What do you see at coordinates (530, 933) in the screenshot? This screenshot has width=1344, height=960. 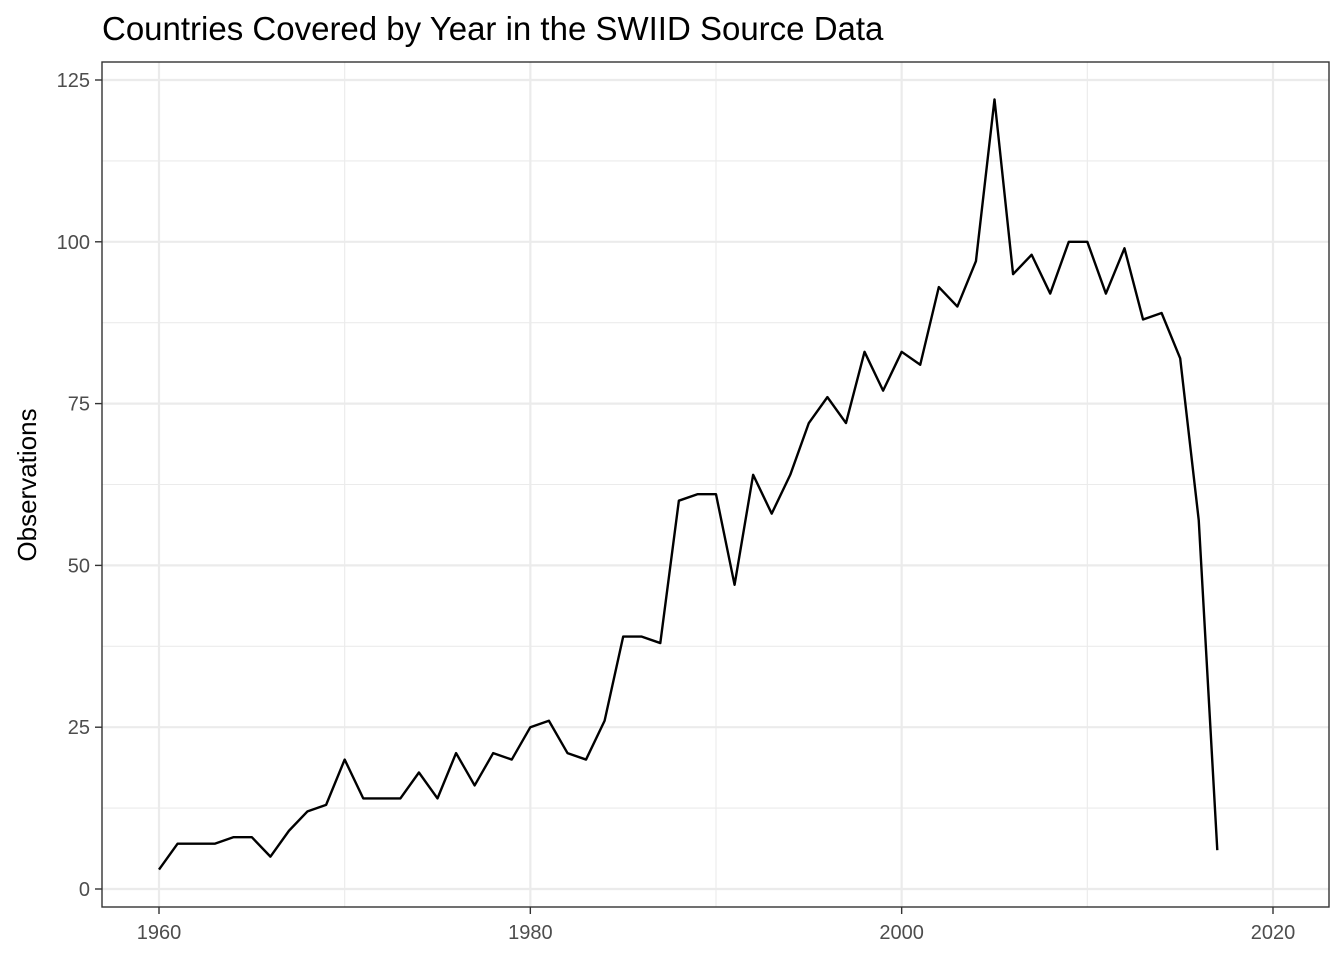 I see `x-tick-label: 1980` at bounding box center [530, 933].